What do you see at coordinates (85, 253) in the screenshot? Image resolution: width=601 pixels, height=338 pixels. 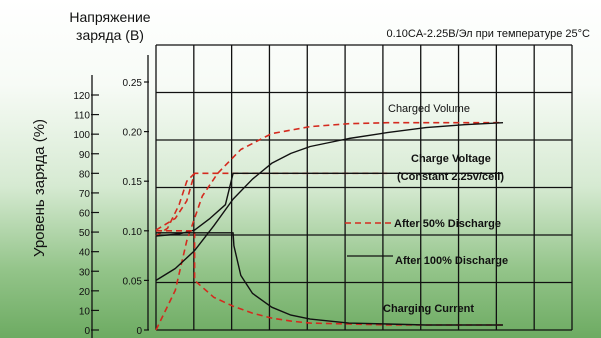 I see `left-axis-tick-label: 40` at bounding box center [85, 253].